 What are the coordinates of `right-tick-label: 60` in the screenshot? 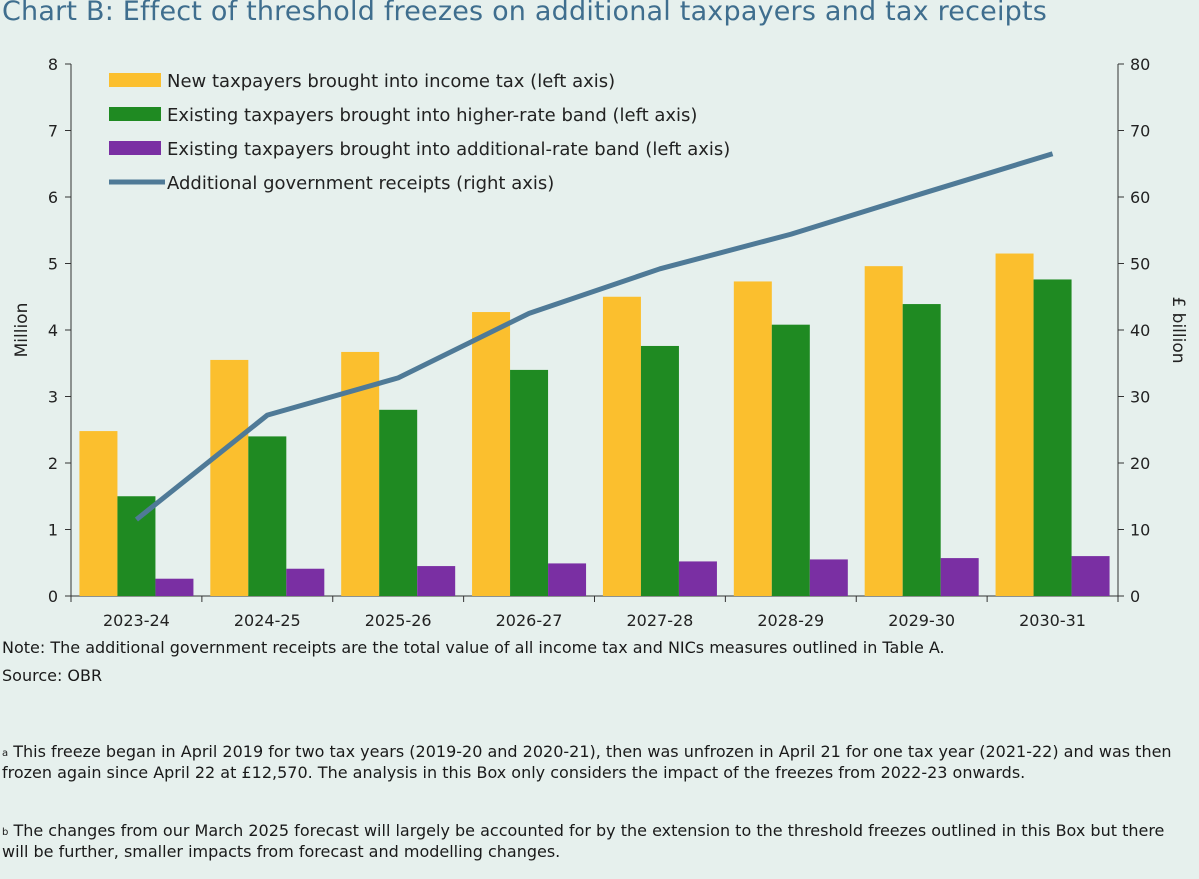 It's located at (1140, 197).